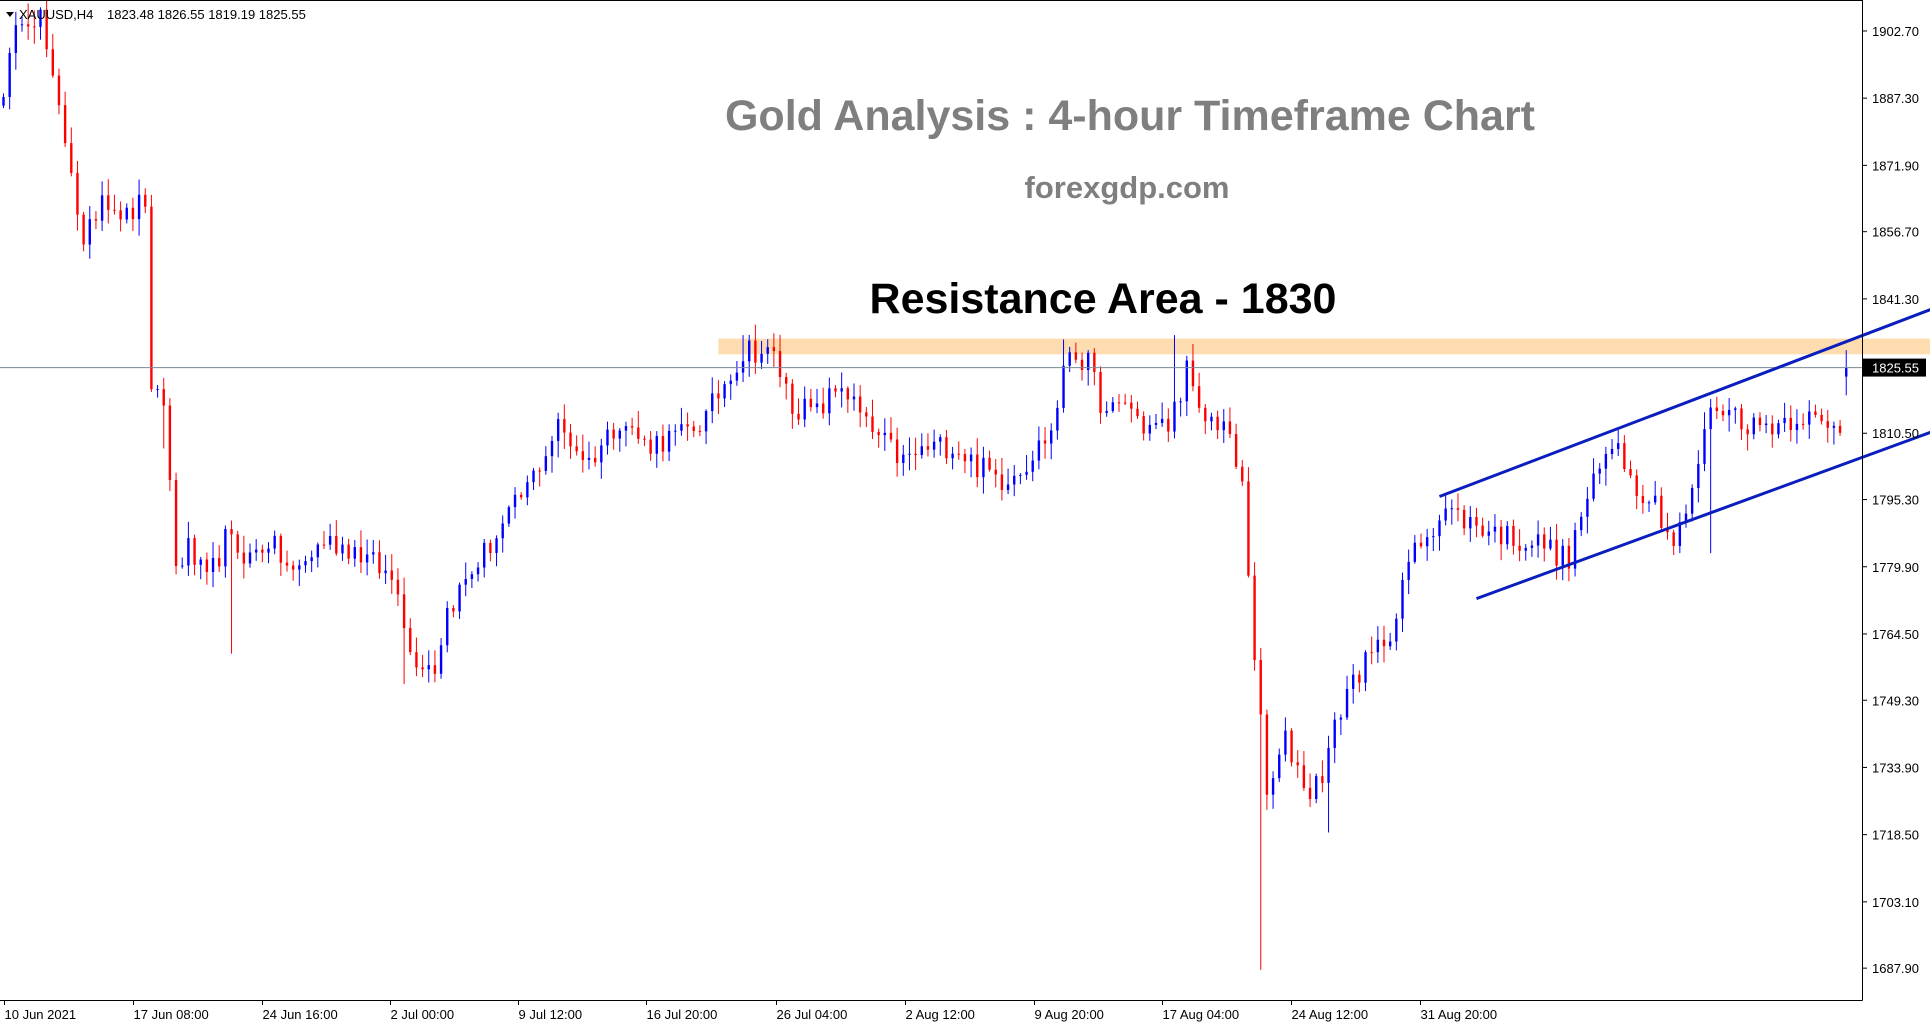 The width and height of the screenshot is (1930, 1023). Describe the element at coordinates (1702, 443) in the screenshot. I see `channel-lower-line` at that location.